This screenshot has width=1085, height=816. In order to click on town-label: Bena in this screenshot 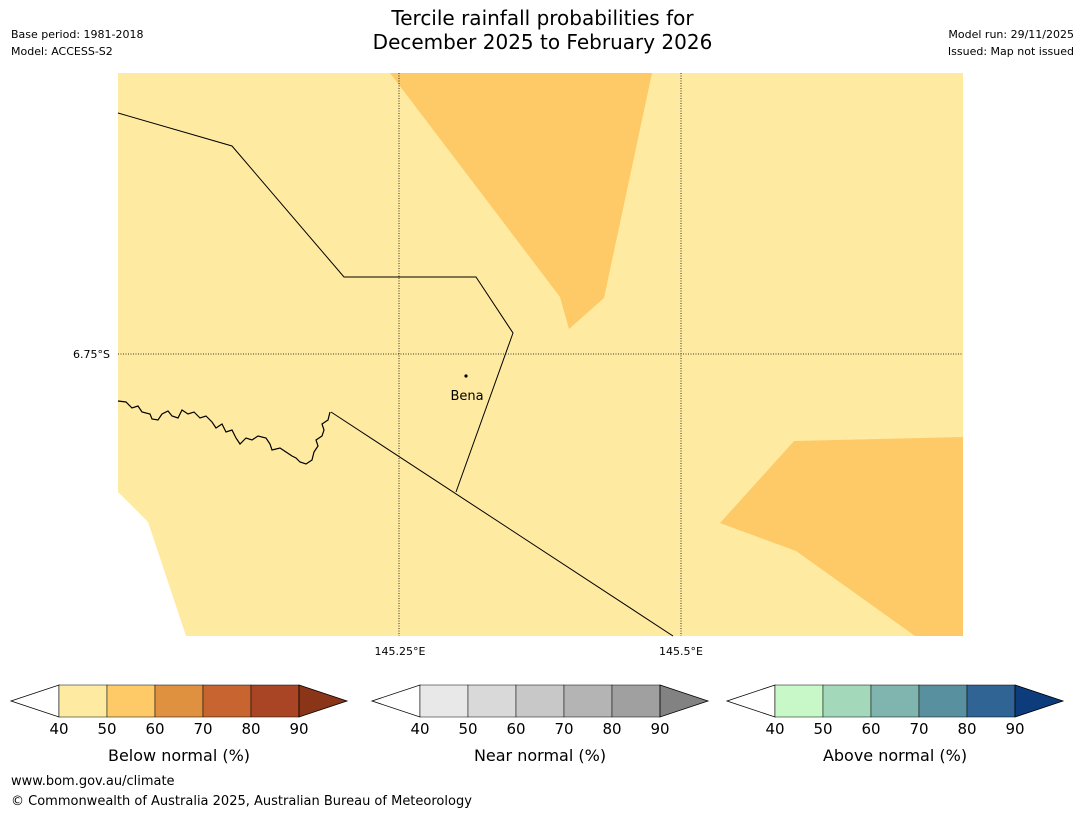, I will do `click(466, 396)`.